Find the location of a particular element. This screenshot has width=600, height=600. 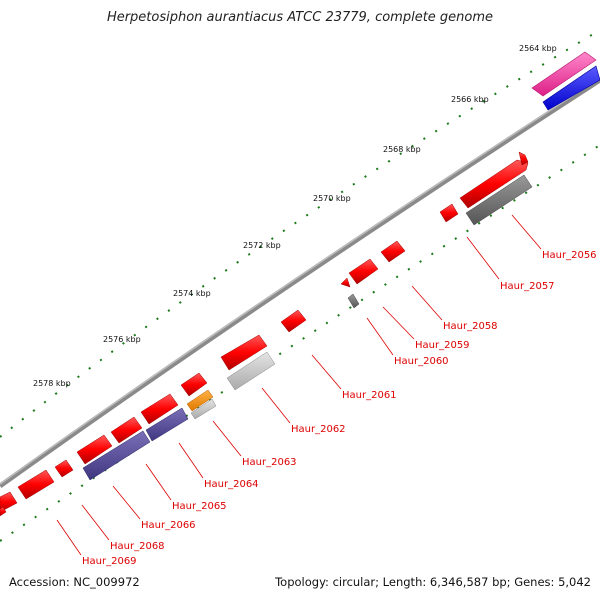

feature-gray-2056 is located at coordinates (499, 200).